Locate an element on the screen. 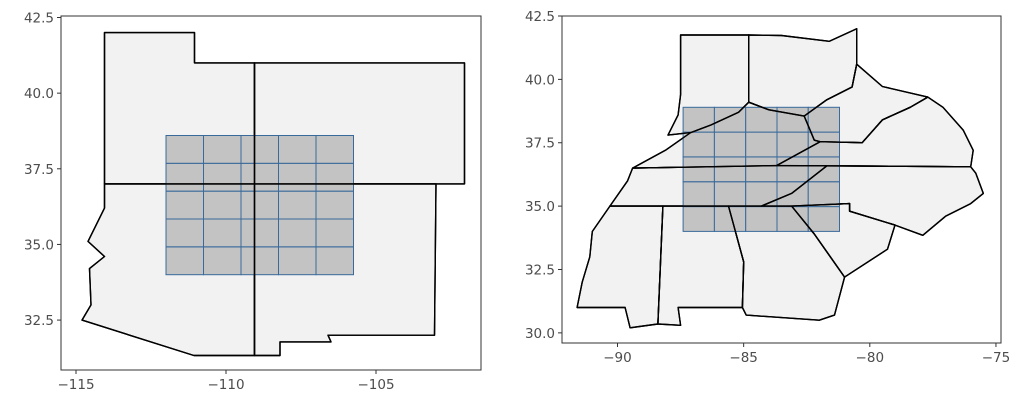 The image size is (1013, 395). x-tick-label: −80 is located at coordinates (870, 358).